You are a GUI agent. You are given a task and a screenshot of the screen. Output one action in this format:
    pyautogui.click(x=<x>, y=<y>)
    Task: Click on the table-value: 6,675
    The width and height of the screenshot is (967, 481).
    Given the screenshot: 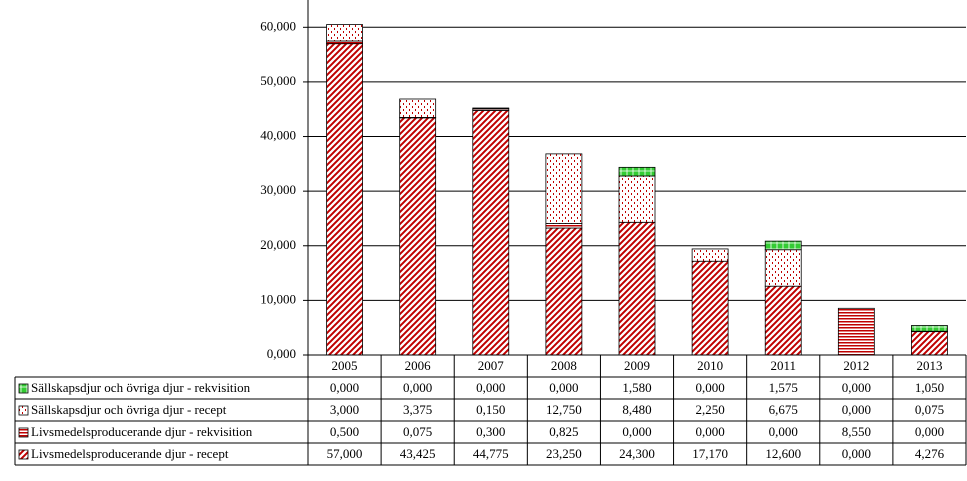 What is the action you would take?
    pyautogui.click(x=783, y=409)
    